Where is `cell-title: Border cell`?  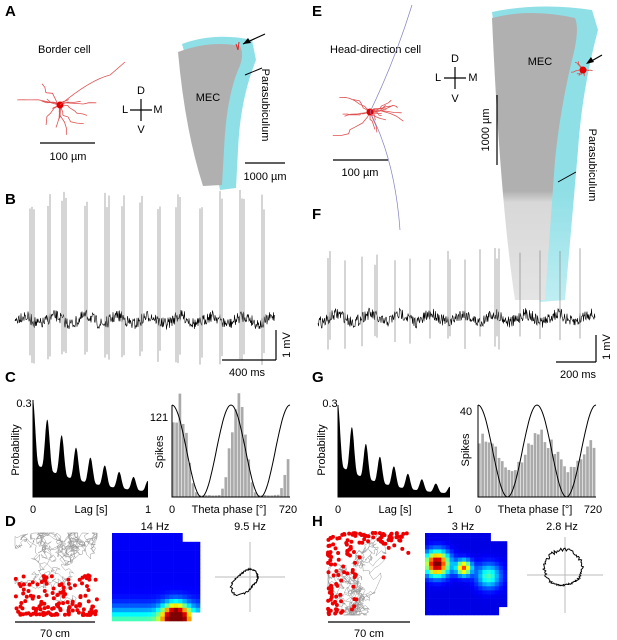 cell-title: Border cell is located at coordinates (64, 50).